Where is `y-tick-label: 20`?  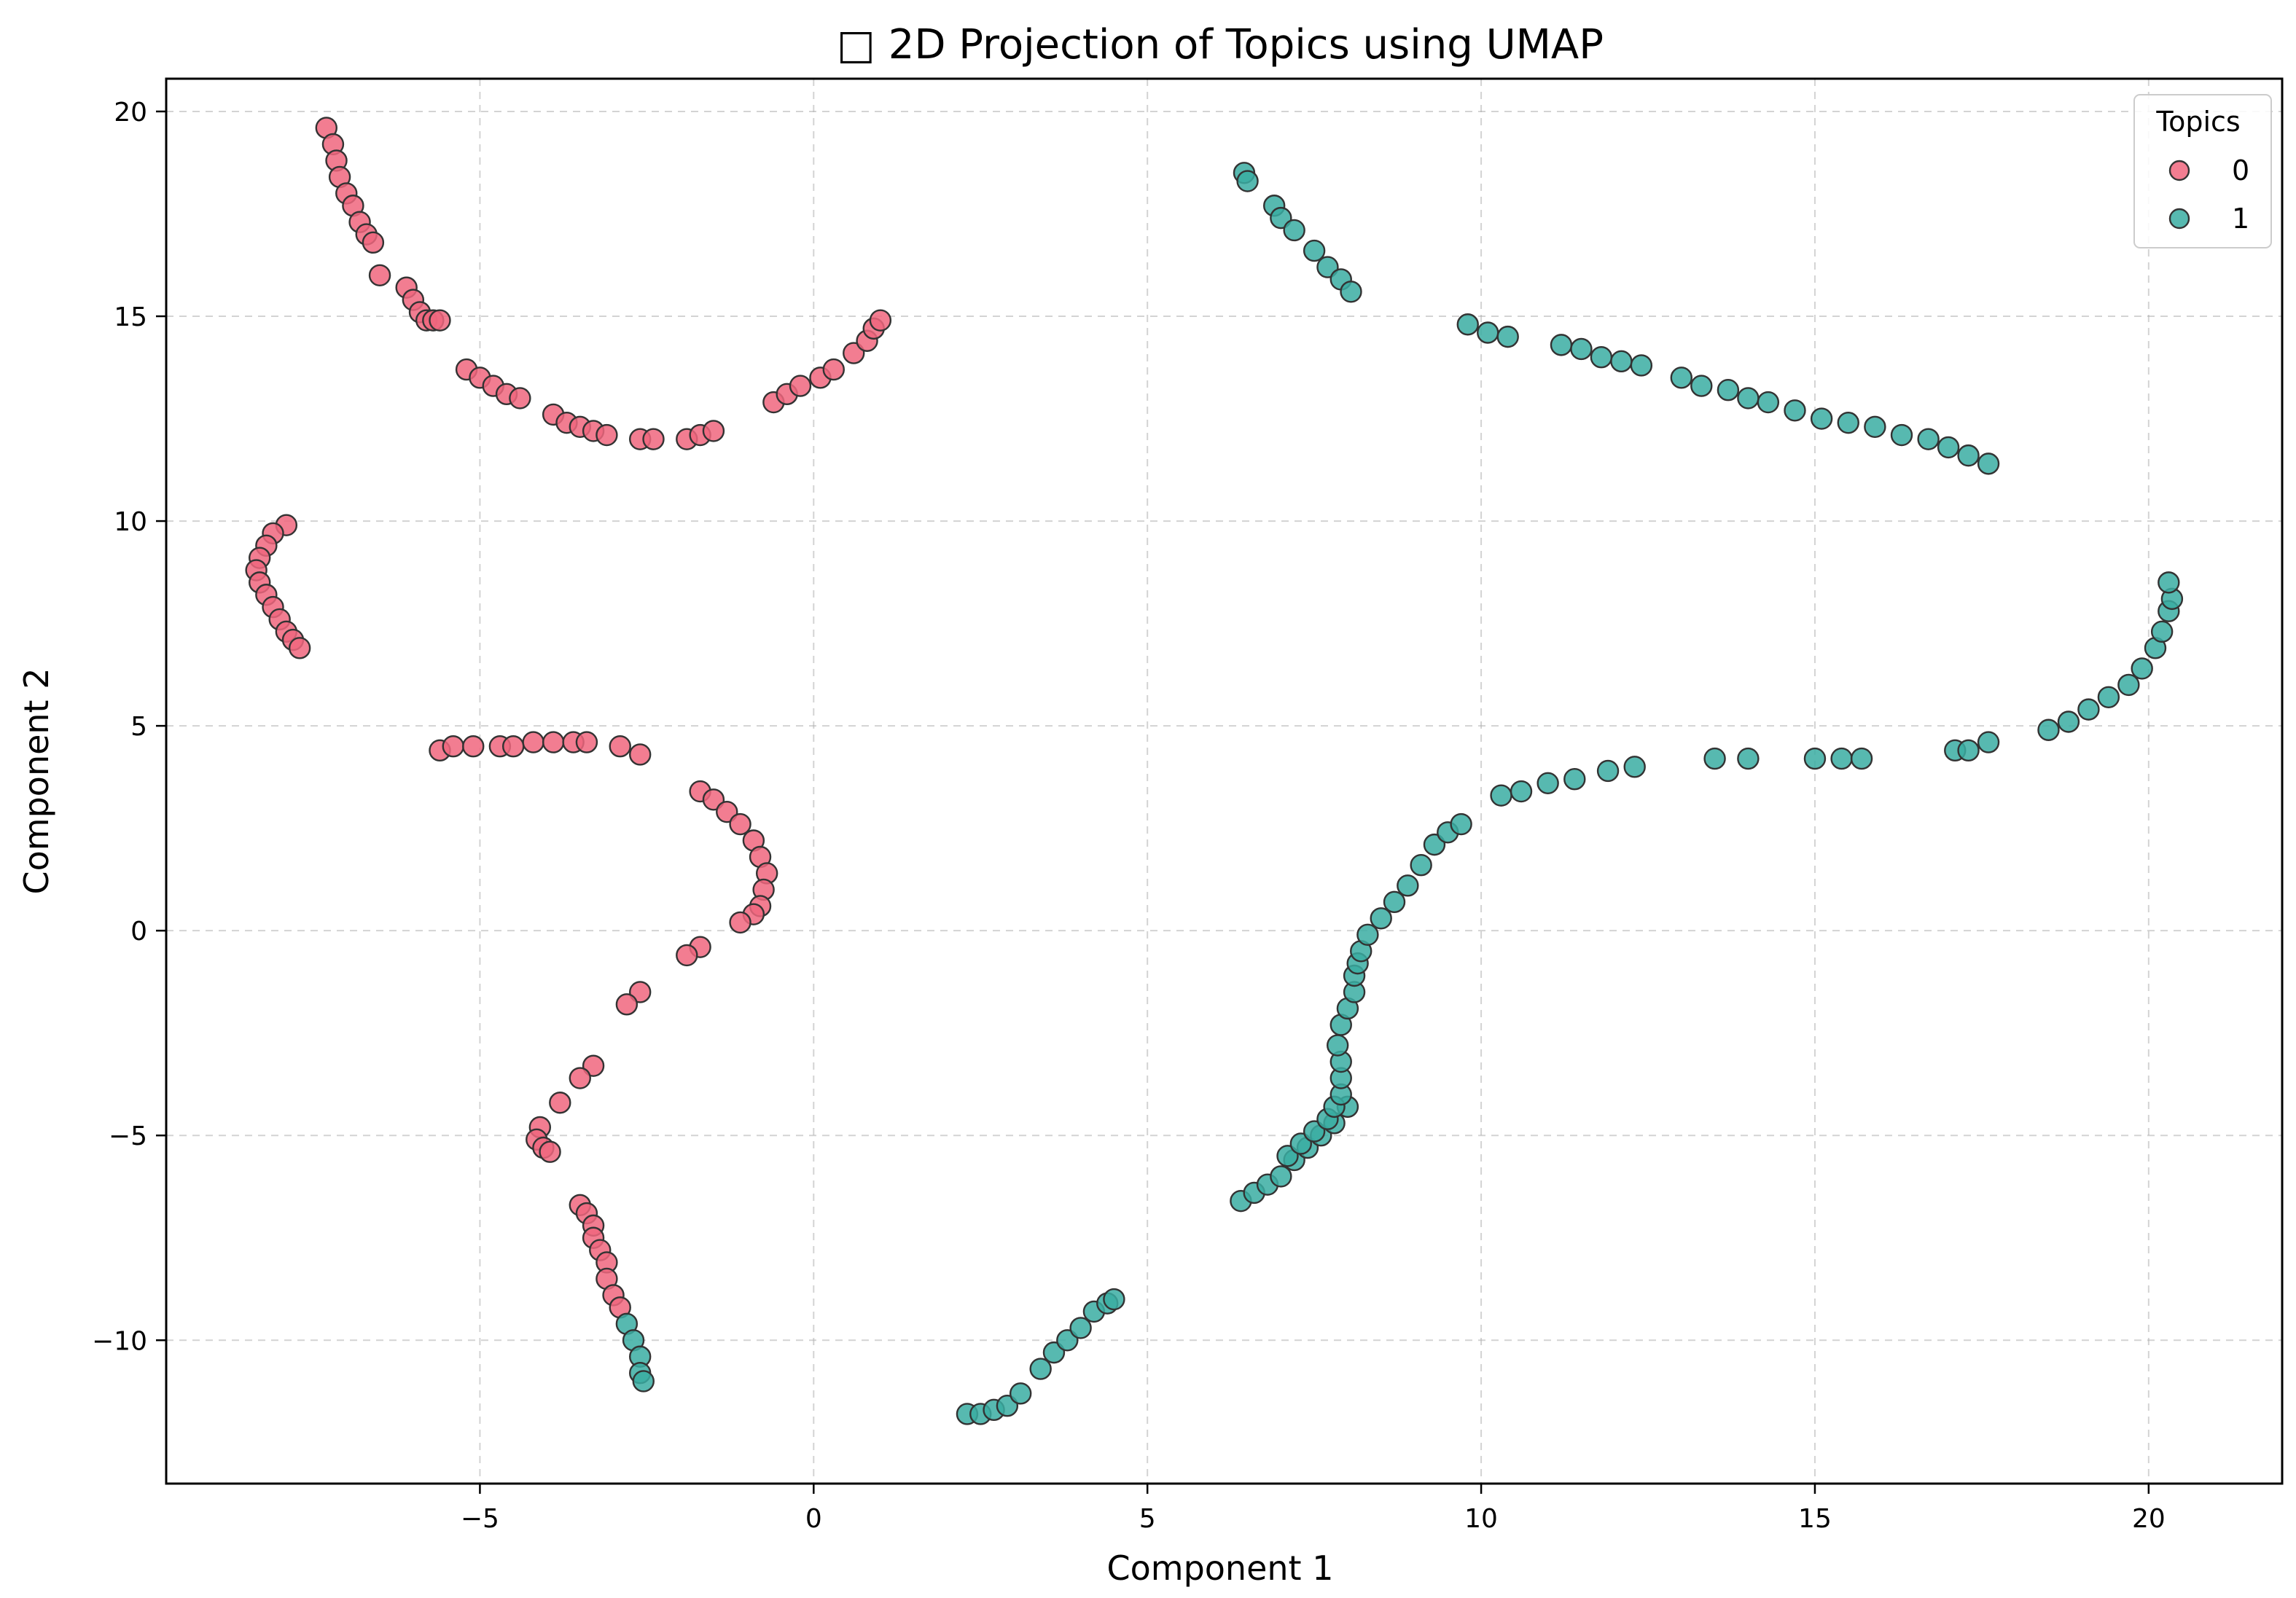 y-tick-label: 20 is located at coordinates (131, 113).